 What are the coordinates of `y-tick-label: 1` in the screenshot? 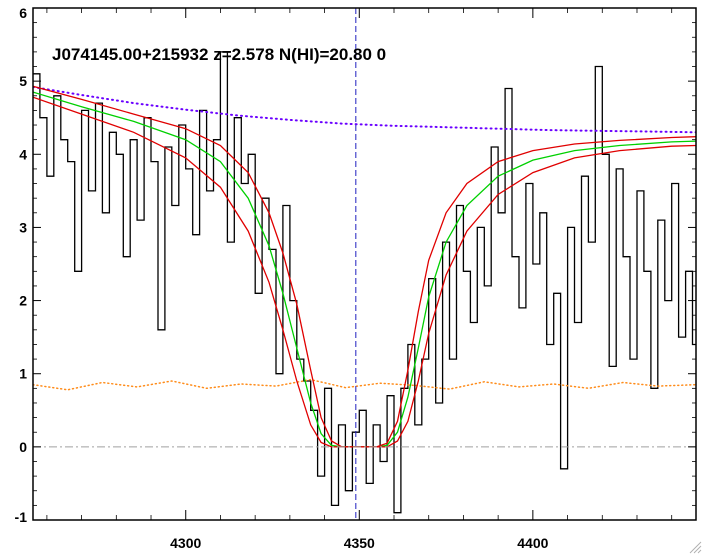 It's located at (23, 374).